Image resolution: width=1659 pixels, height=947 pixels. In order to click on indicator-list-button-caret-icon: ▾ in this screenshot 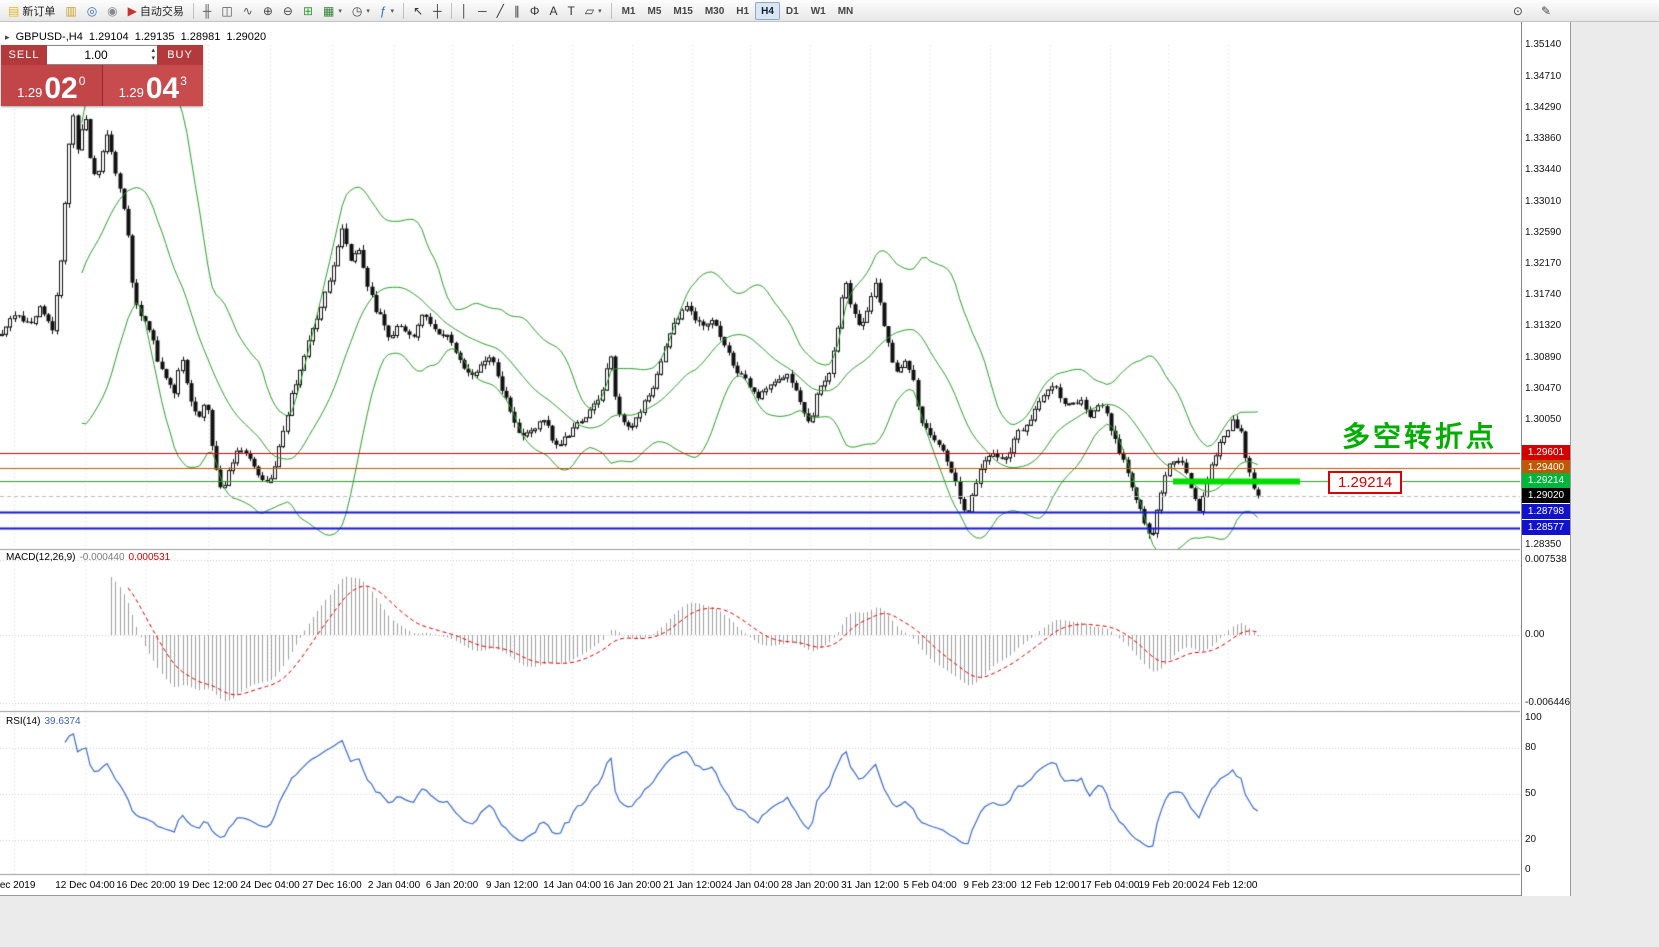, I will do `click(392, 11)`.